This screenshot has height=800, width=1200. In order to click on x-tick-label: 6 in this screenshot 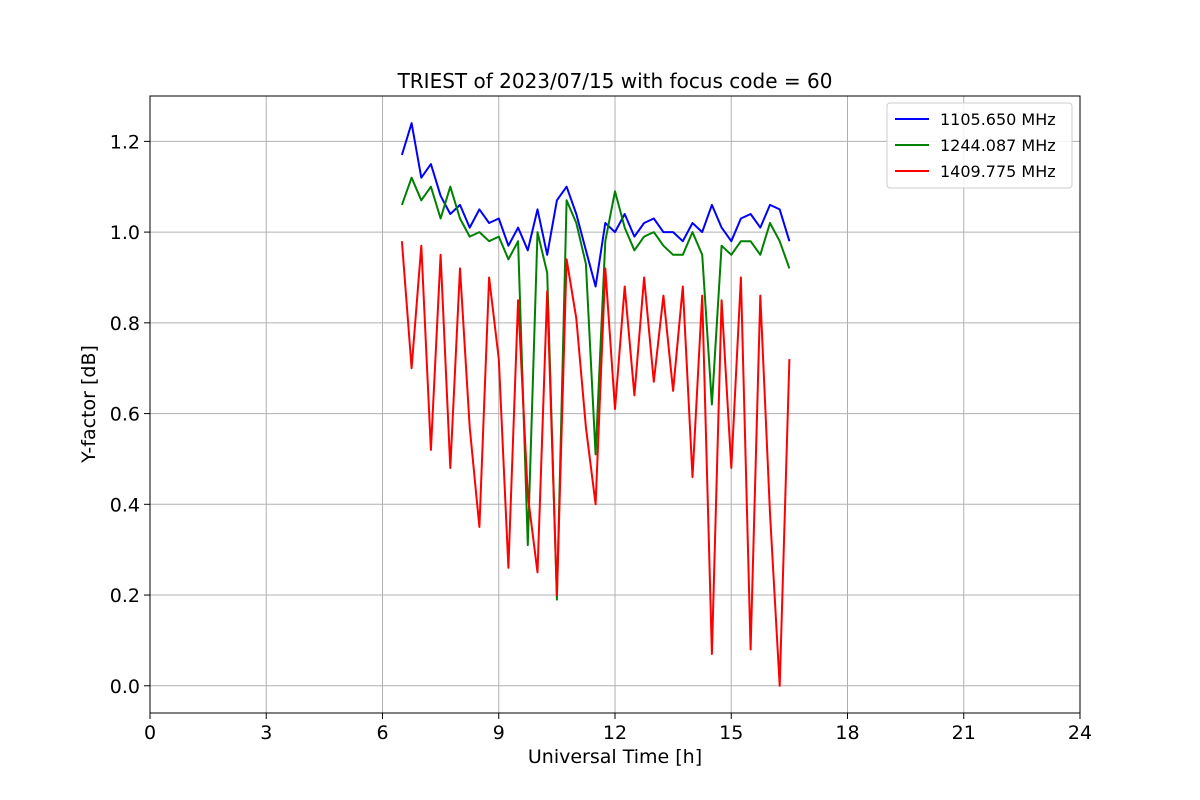, I will do `click(382, 733)`.